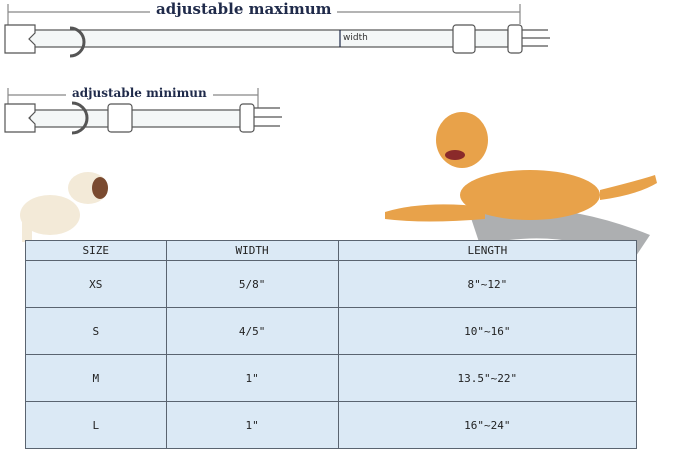 The width and height of the screenshot is (679, 449). I want to click on header-length: LENGTH, so click(487, 250).